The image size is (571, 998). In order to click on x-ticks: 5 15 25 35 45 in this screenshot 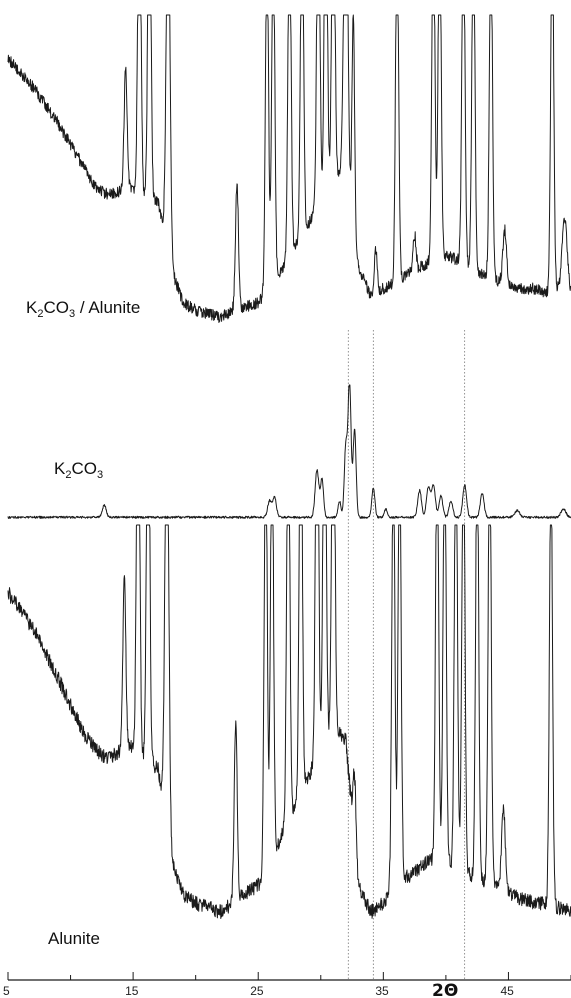, I will do `click(287, 985)`.